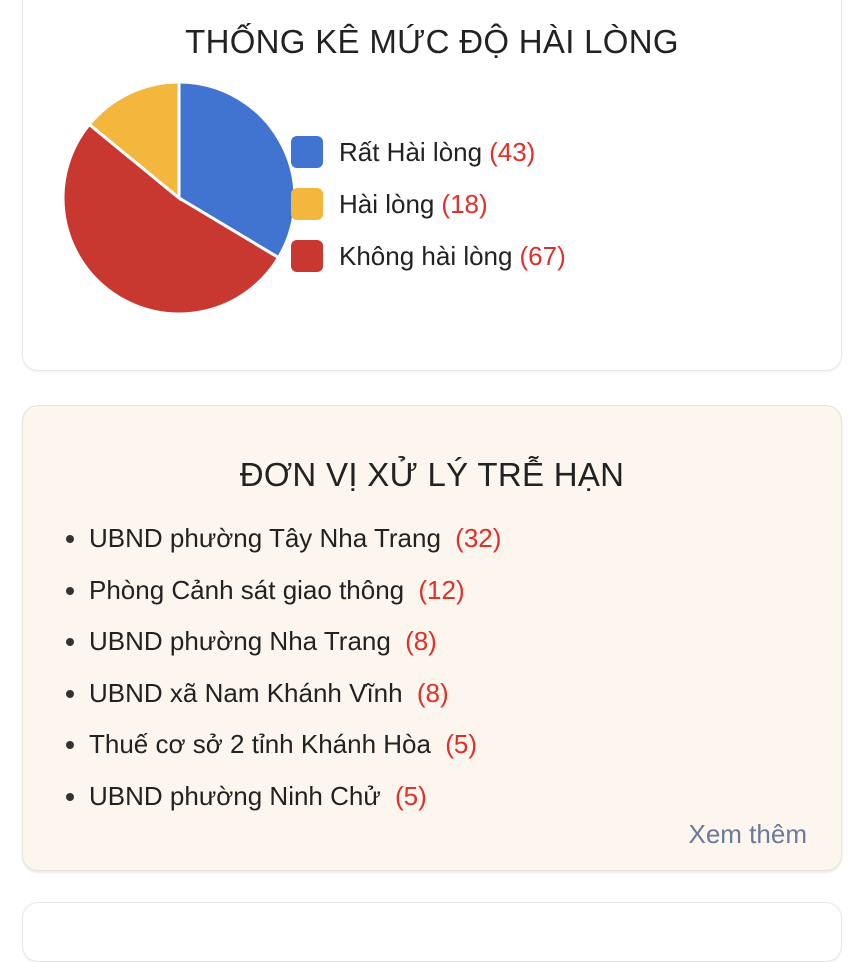 The image size is (848, 962). What do you see at coordinates (411, 151) in the screenshot?
I see `legend-label: Rất Hài lòng` at bounding box center [411, 151].